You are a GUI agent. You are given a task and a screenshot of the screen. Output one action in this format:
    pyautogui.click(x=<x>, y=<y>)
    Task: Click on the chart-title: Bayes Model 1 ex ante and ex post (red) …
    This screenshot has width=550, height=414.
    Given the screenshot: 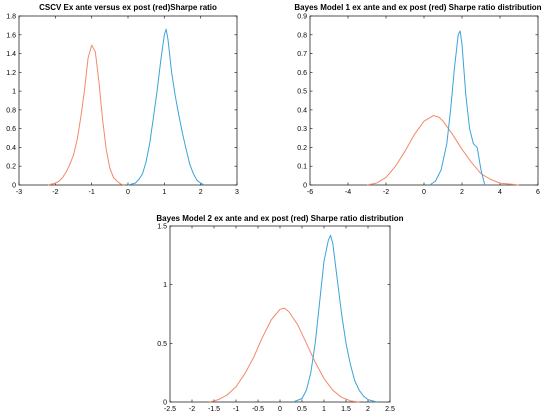 What is the action you would take?
    pyautogui.click(x=417, y=7)
    